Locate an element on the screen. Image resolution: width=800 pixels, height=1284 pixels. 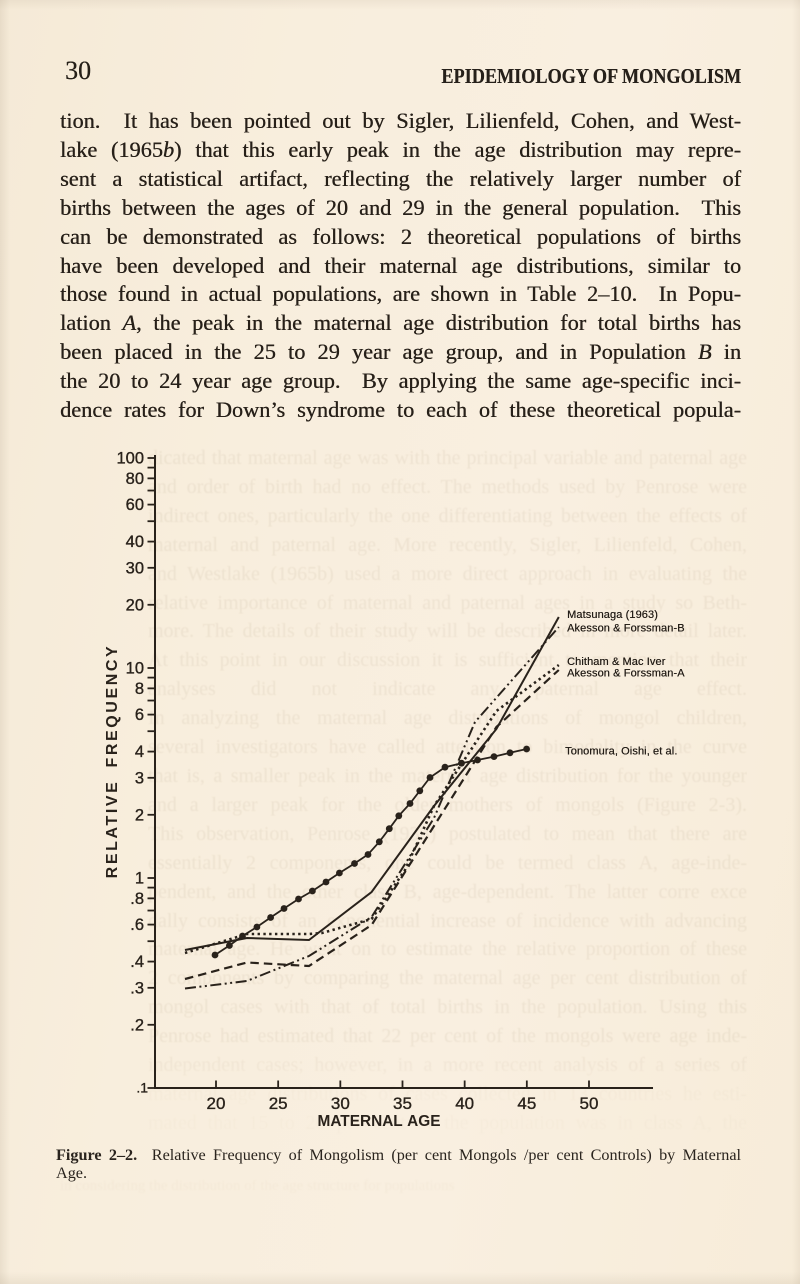
svg-text: 35 is located at coordinates (402, 1103).